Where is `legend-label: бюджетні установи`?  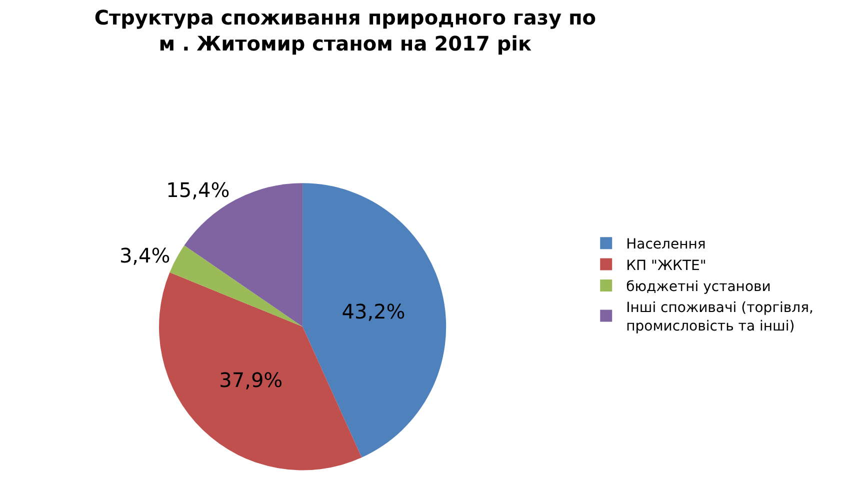
legend-label: бюджетні установи is located at coordinates (698, 286).